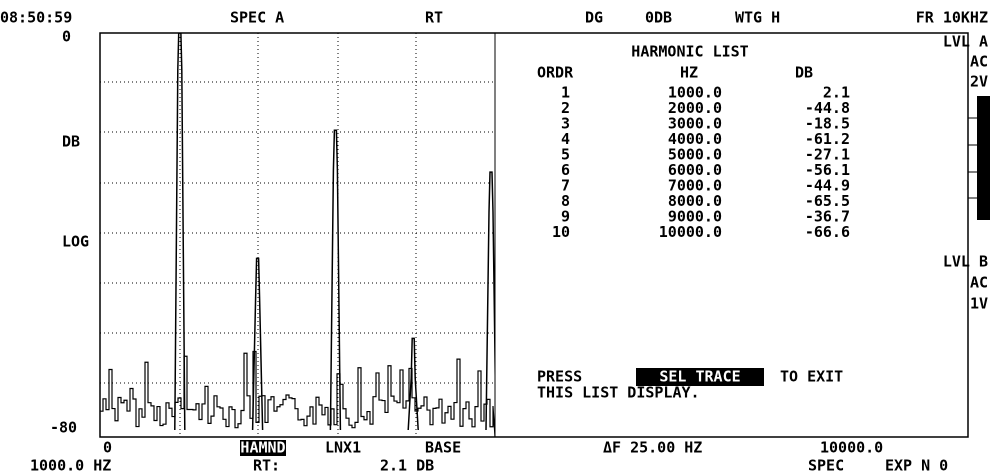  What do you see at coordinates (827, 108) in the screenshot?
I see `harmonic-db: -44.8` at bounding box center [827, 108].